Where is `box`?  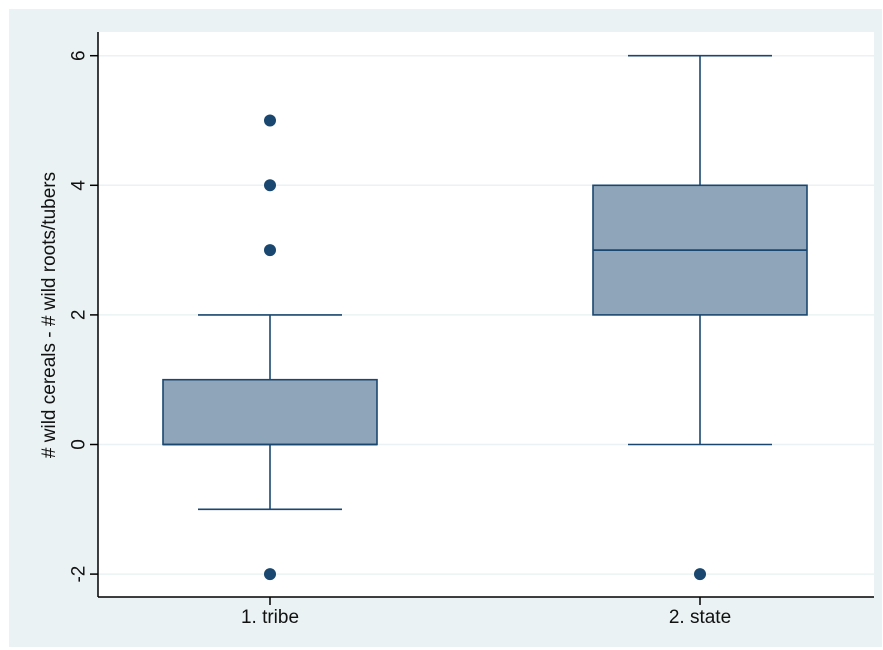 box is located at coordinates (270, 412).